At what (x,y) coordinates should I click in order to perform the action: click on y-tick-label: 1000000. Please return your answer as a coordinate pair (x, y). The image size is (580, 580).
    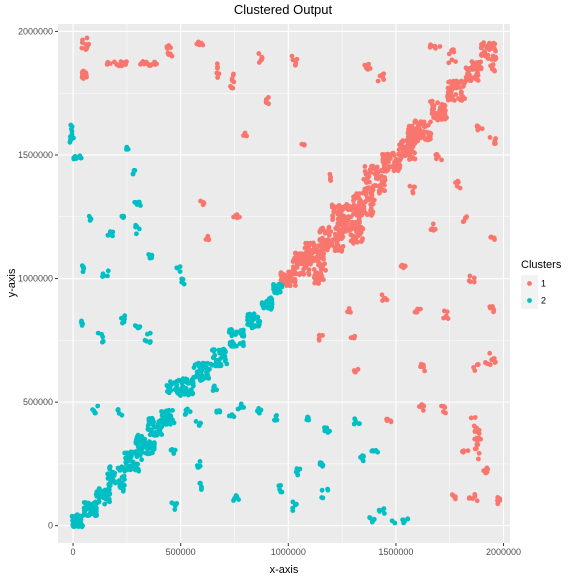
    Looking at the image, I should click on (35, 279).